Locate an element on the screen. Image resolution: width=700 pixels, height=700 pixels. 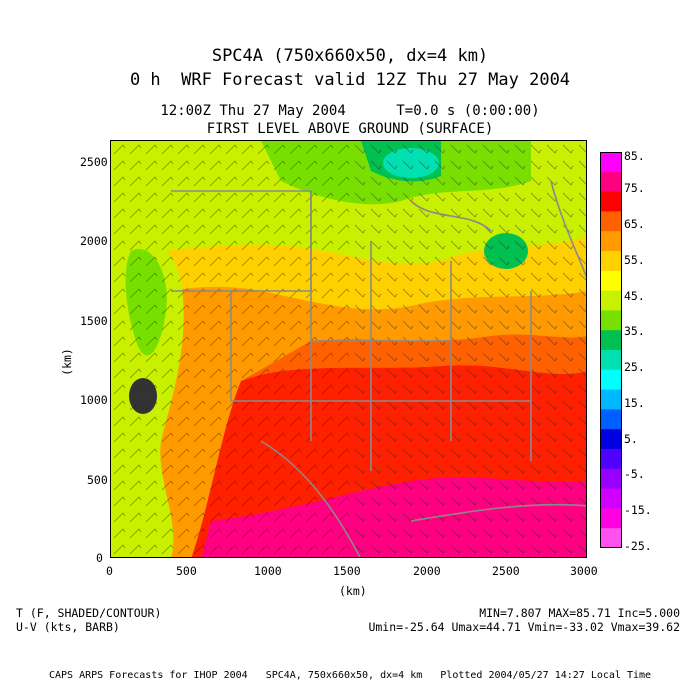
y-tick-1500: 1500 is located at coordinates (94, 321).